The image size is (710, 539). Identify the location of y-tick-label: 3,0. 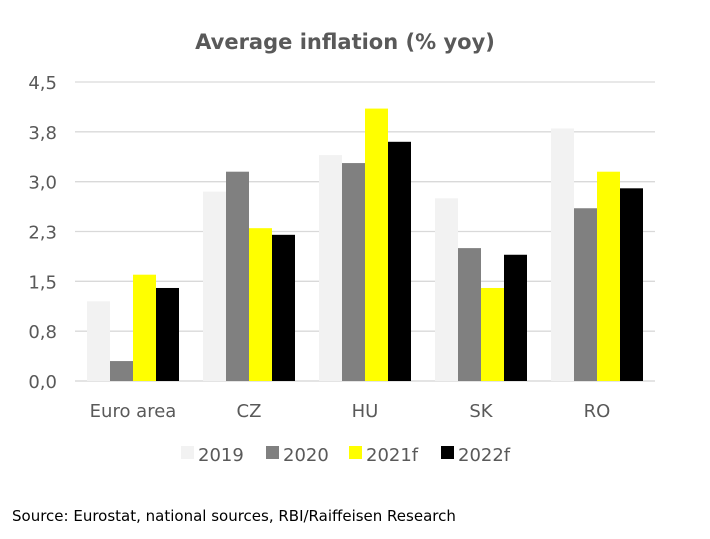
(42, 183).